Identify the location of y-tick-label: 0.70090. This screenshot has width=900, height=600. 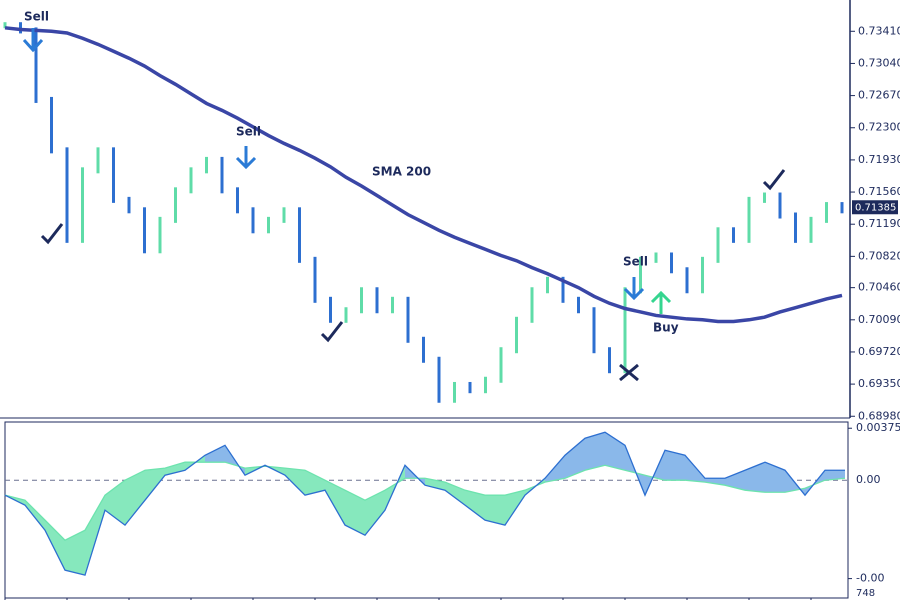
(879, 319).